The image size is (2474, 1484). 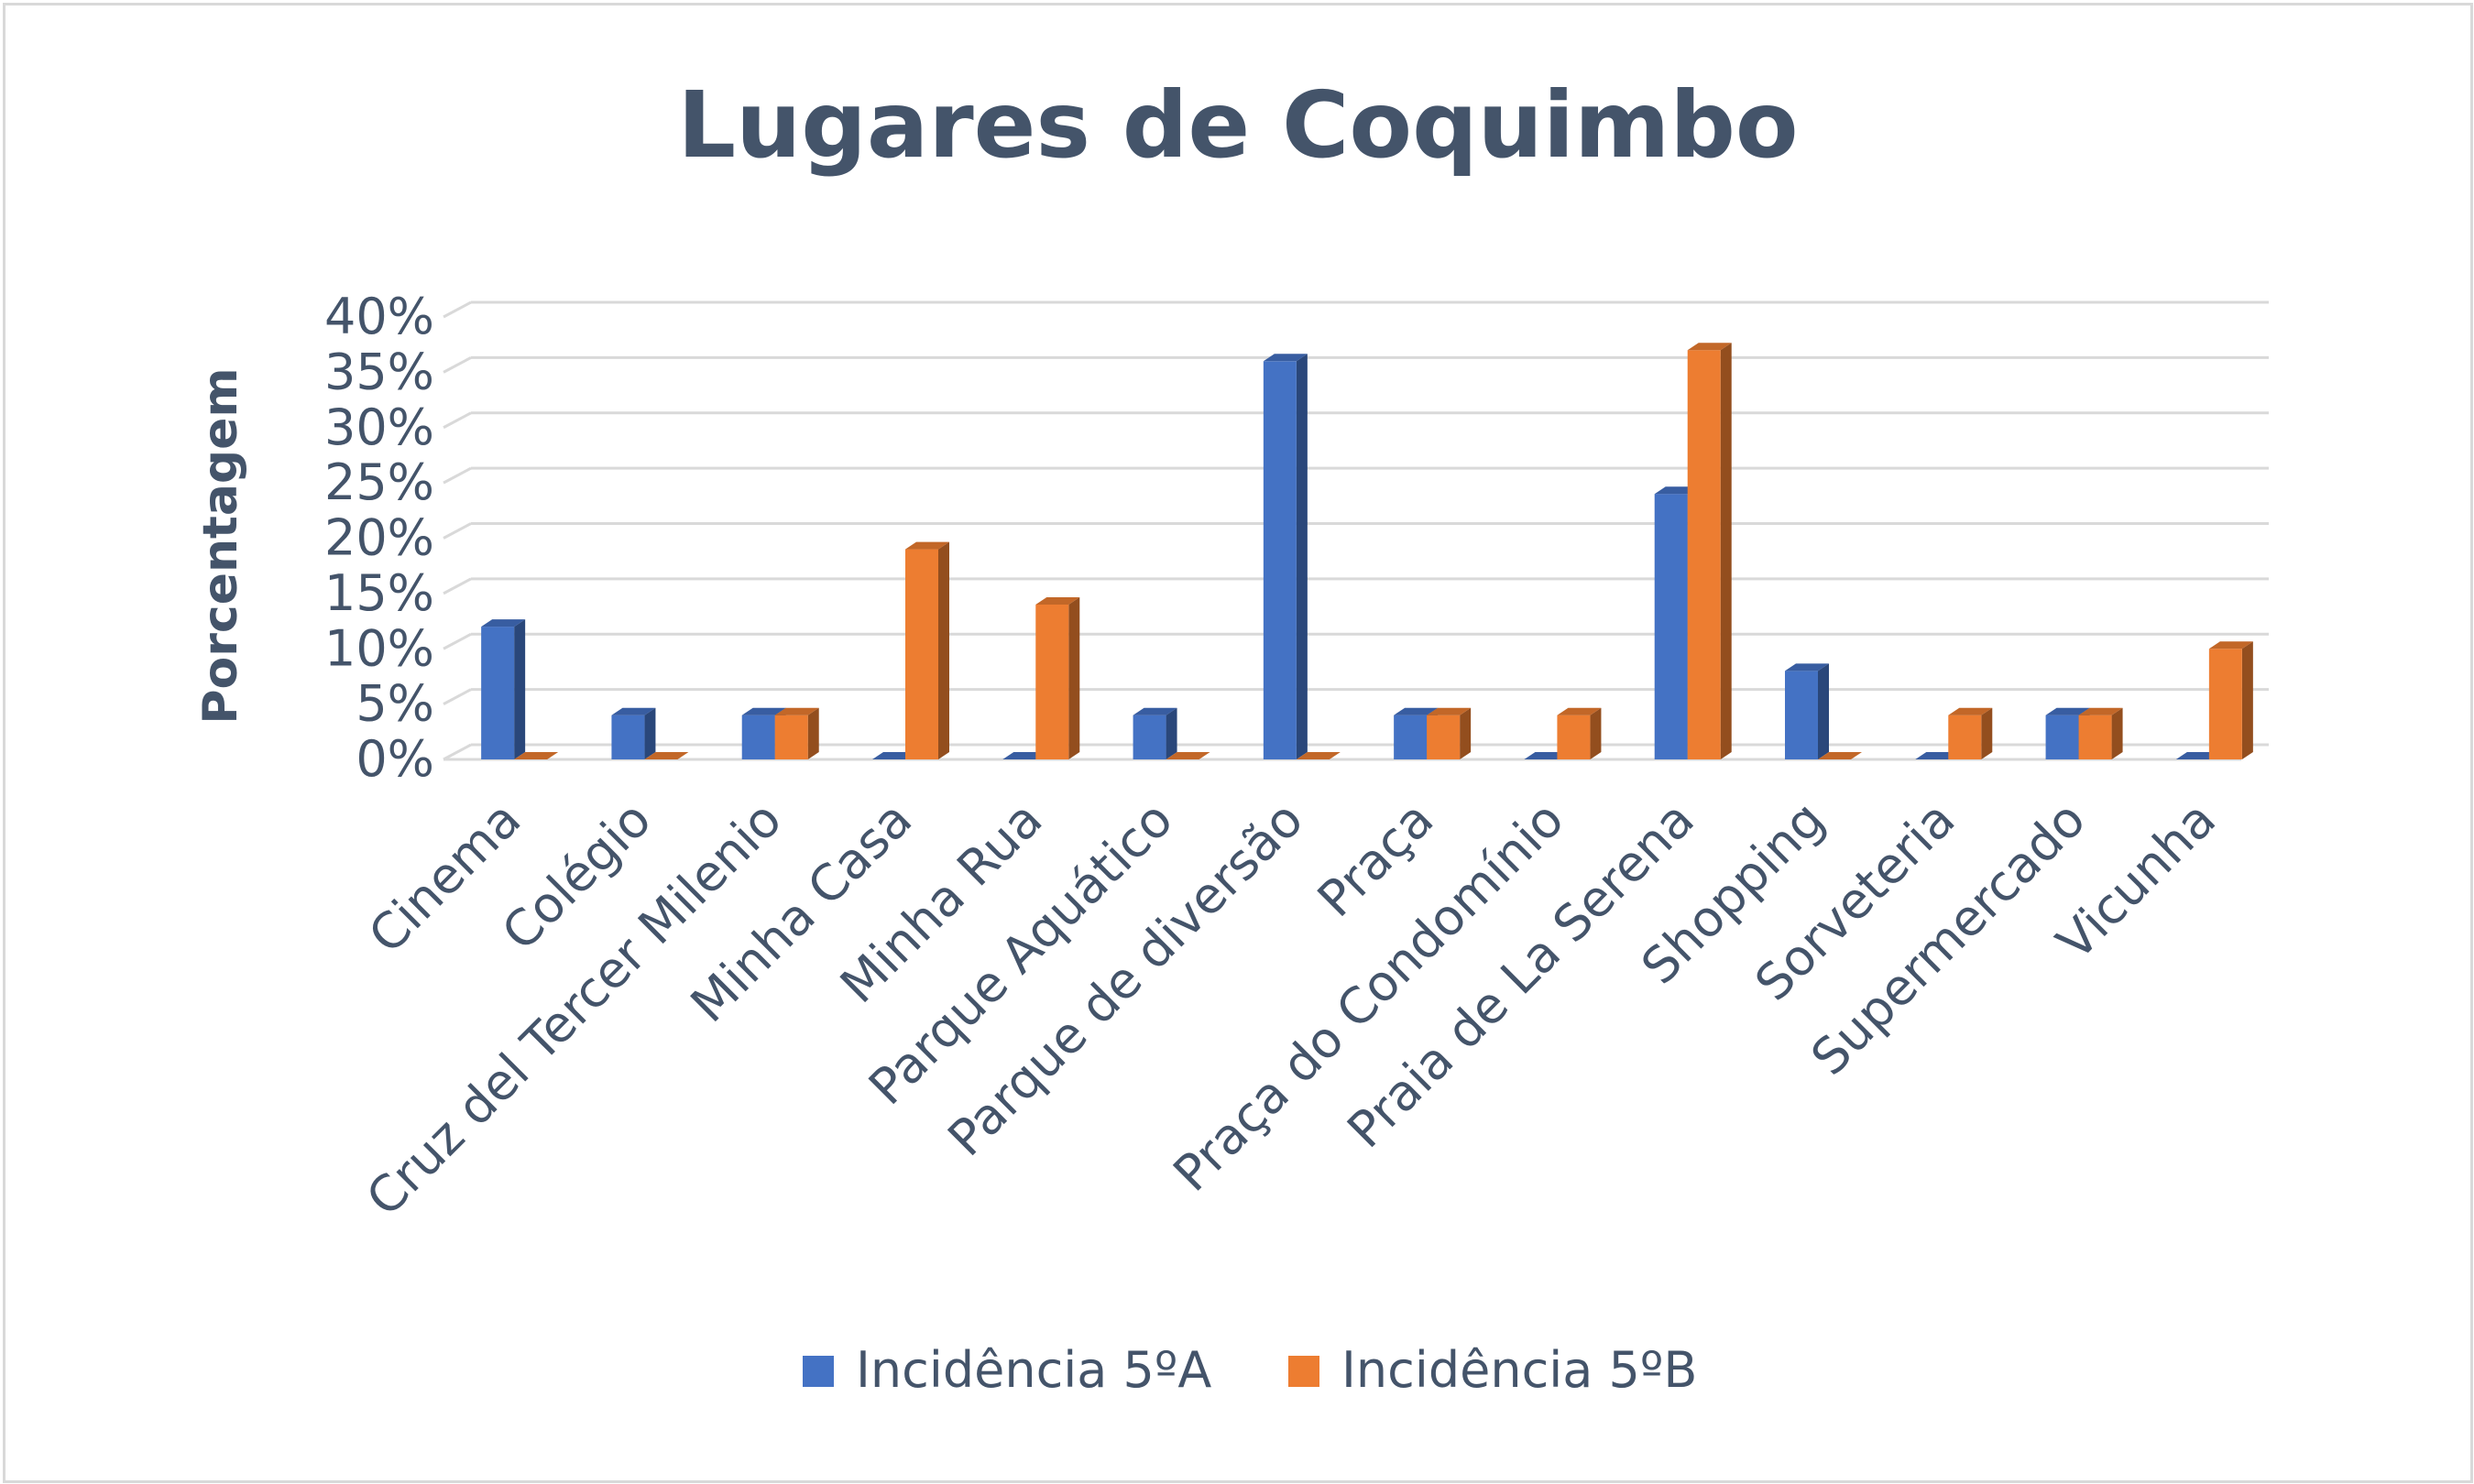 What do you see at coordinates (379, 648) in the screenshot?
I see `y-tick-label: 10%` at bounding box center [379, 648].